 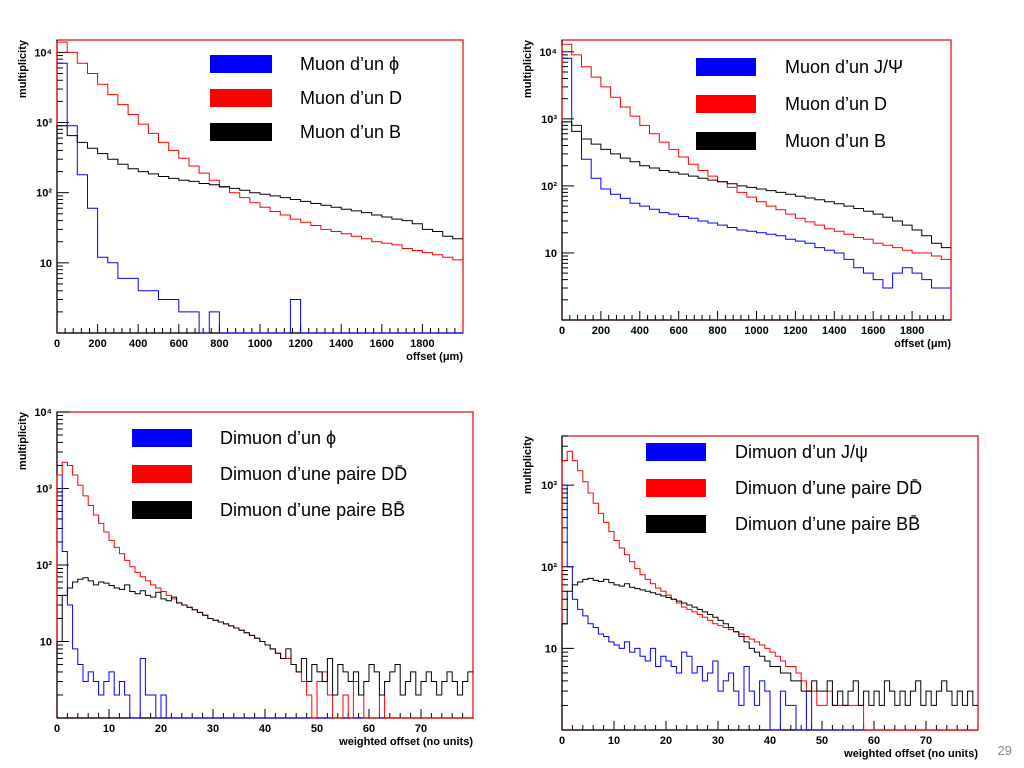 I want to click on legend-label: Muon d’un J/Ψ, so click(x=844, y=67).